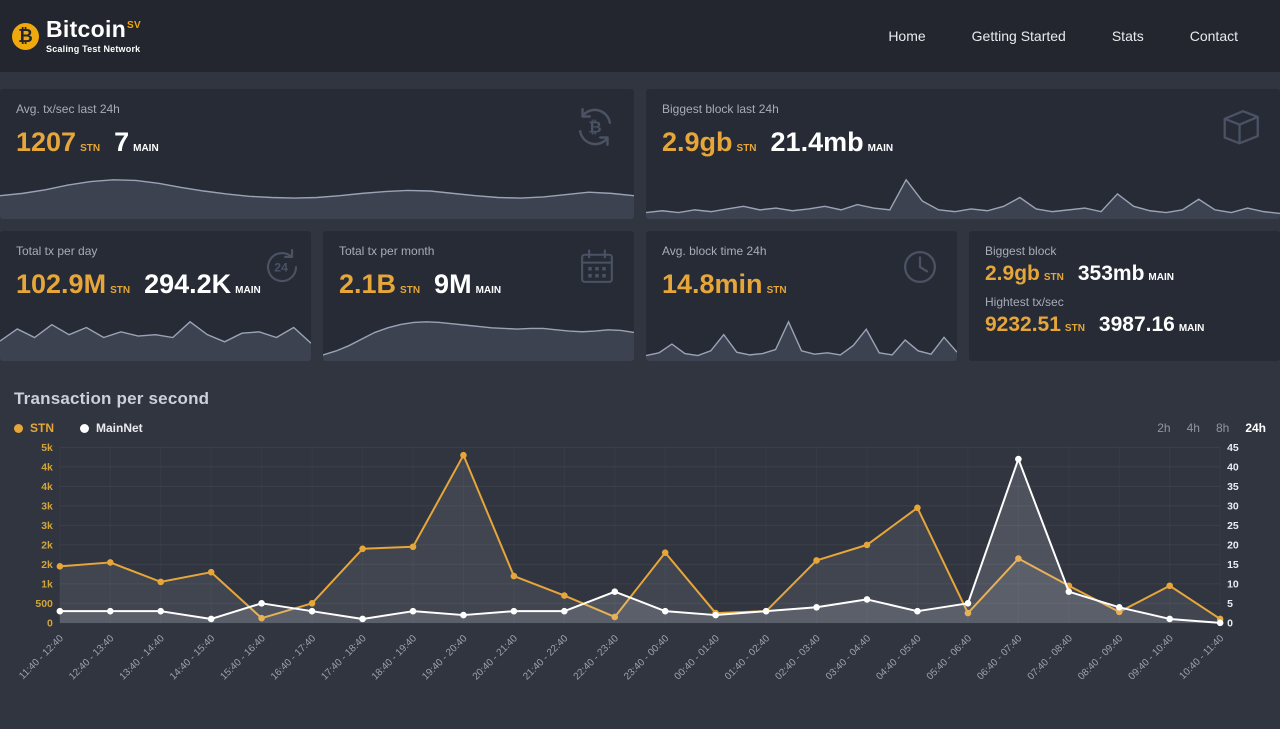 This screenshot has width=1280, height=729. What do you see at coordinates (243, 658) in the screenshot?
I see `svg-text: 15:40 - 16:40` at bounding box center [243, 658].